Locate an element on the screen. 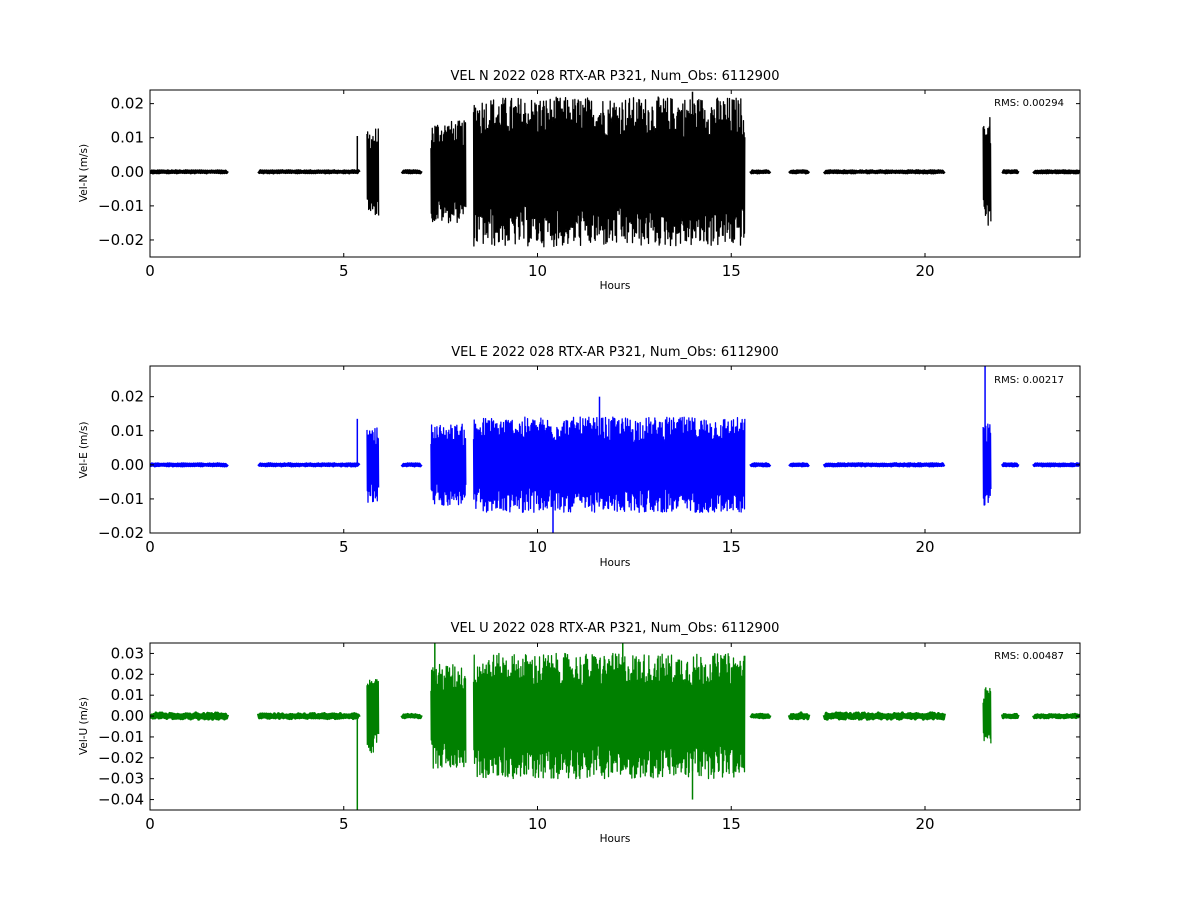 This screenshot has width=1200, height=900. rms-label: RMS: 0.00294 is located at coordinates (1029, 103).